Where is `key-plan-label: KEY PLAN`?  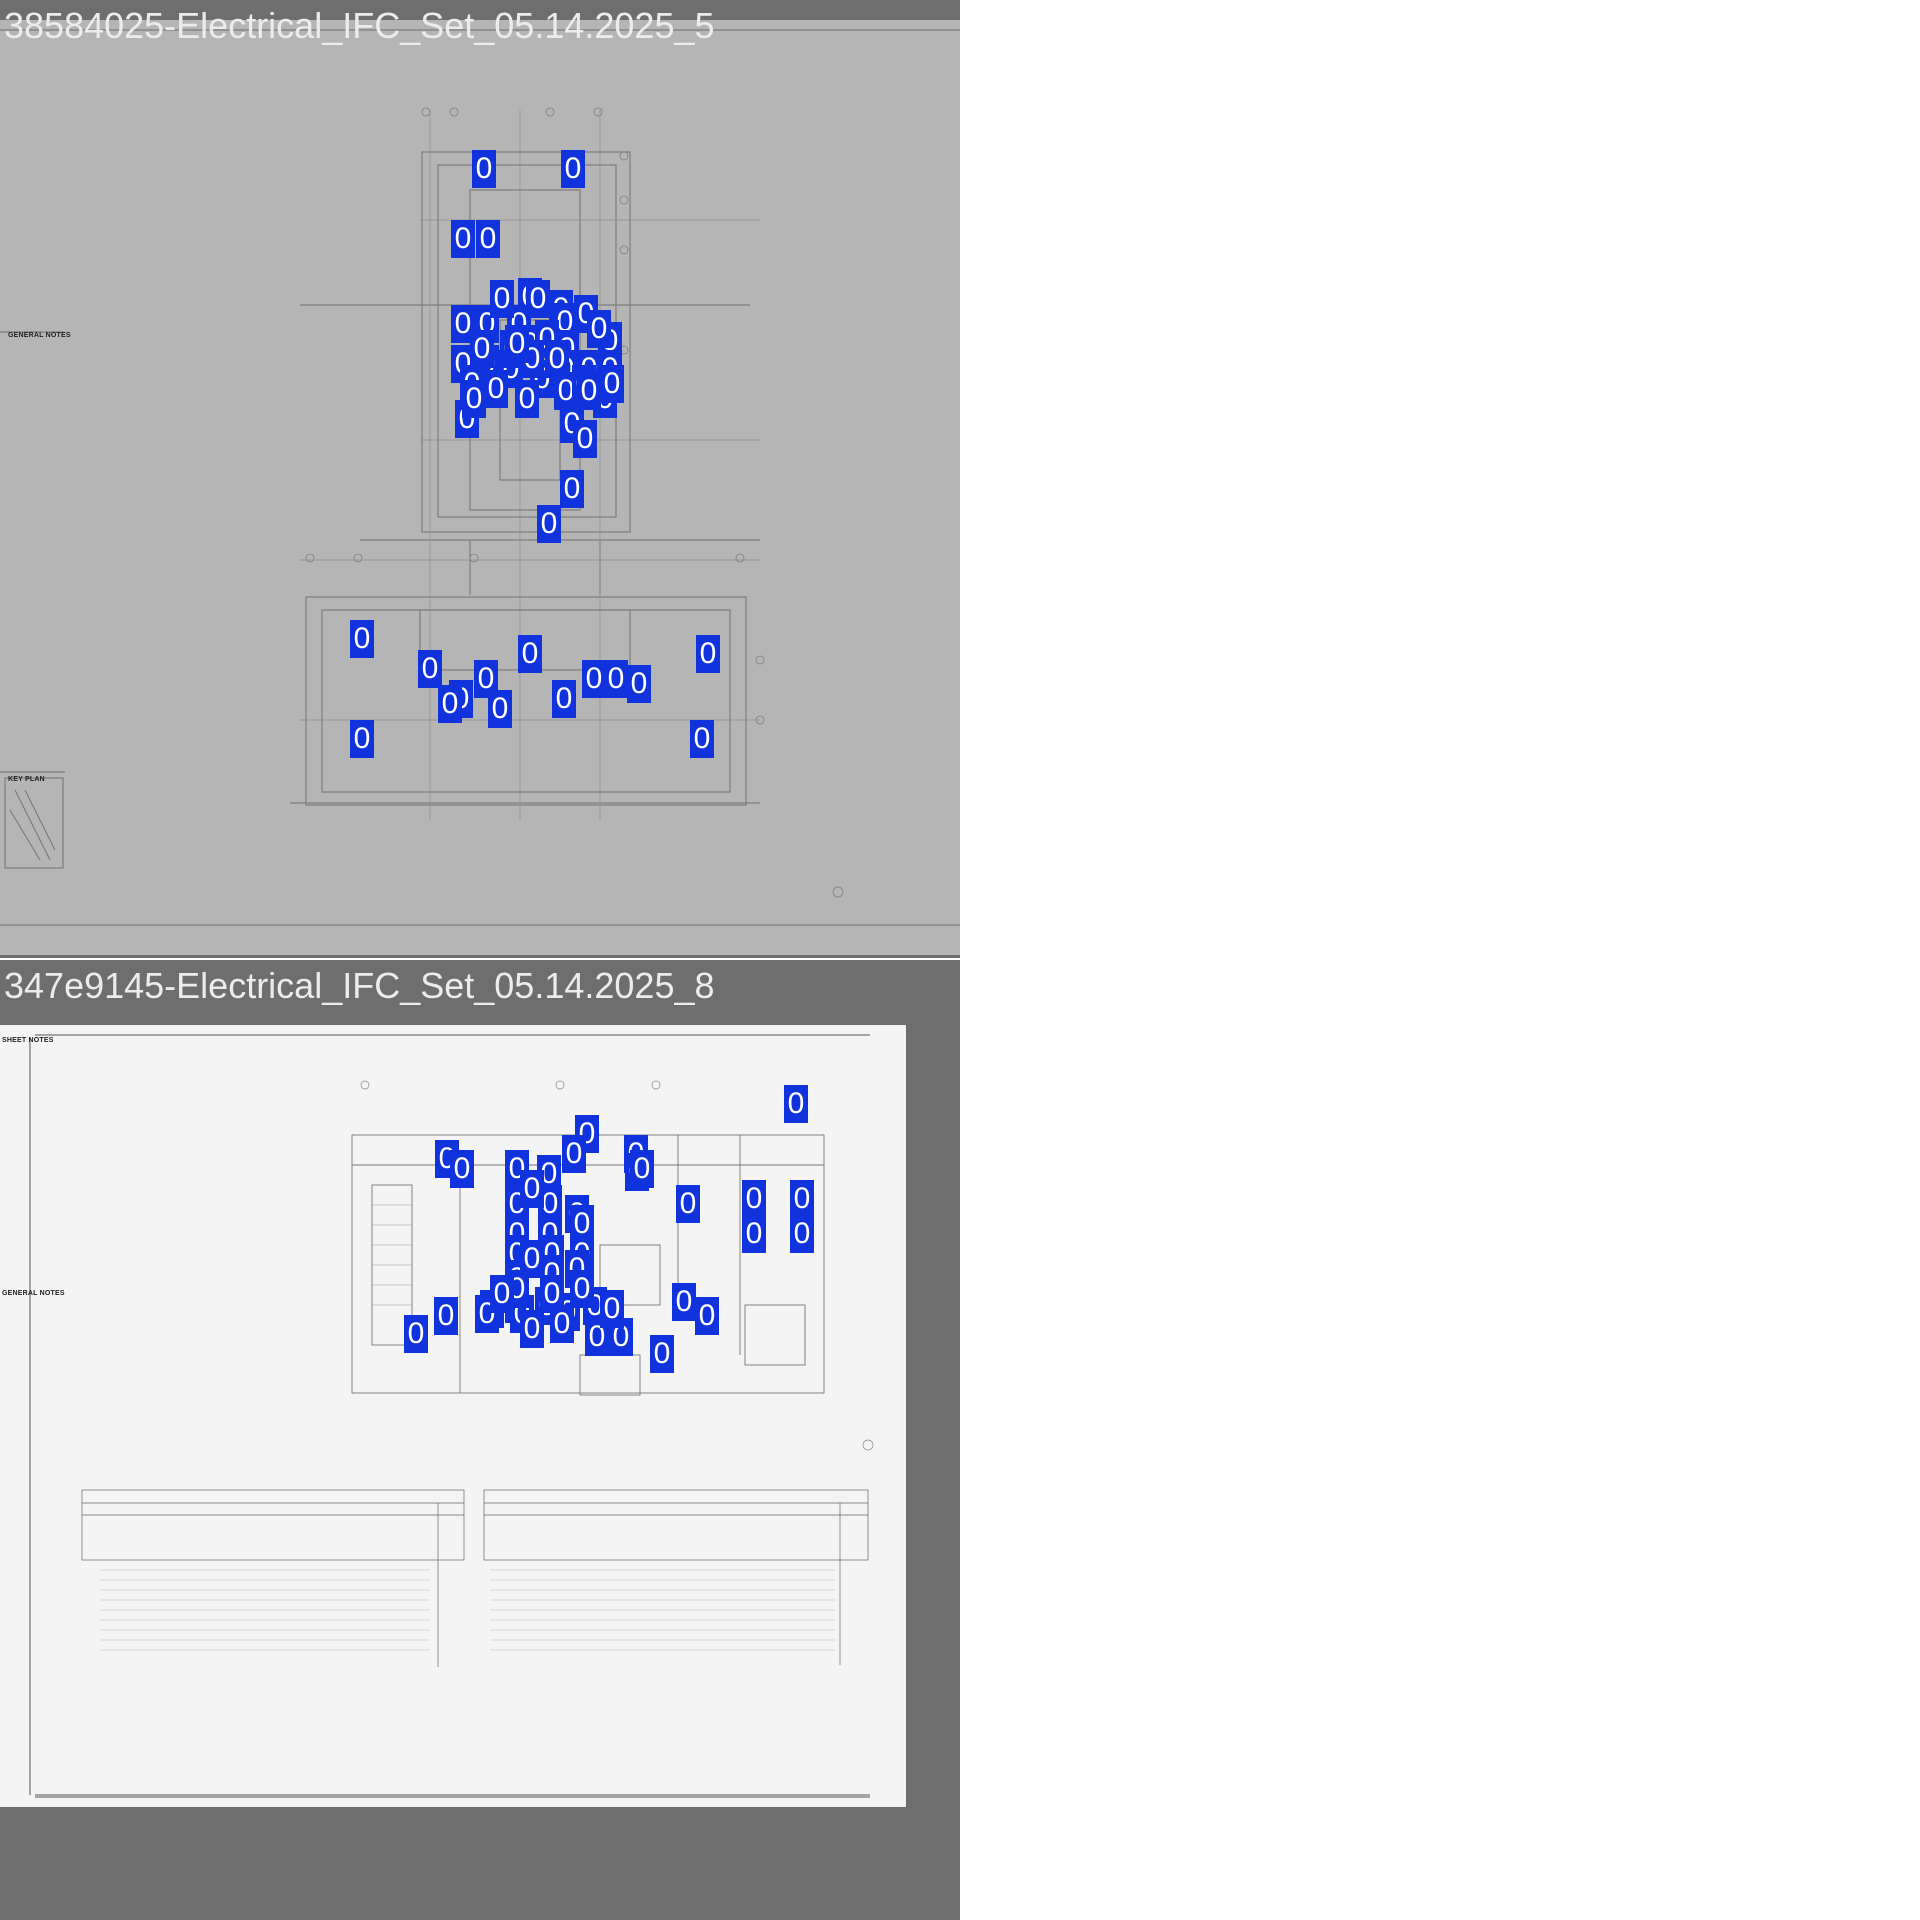
key-plan-label: KEY PLAN is located at coordinates (26, 779).